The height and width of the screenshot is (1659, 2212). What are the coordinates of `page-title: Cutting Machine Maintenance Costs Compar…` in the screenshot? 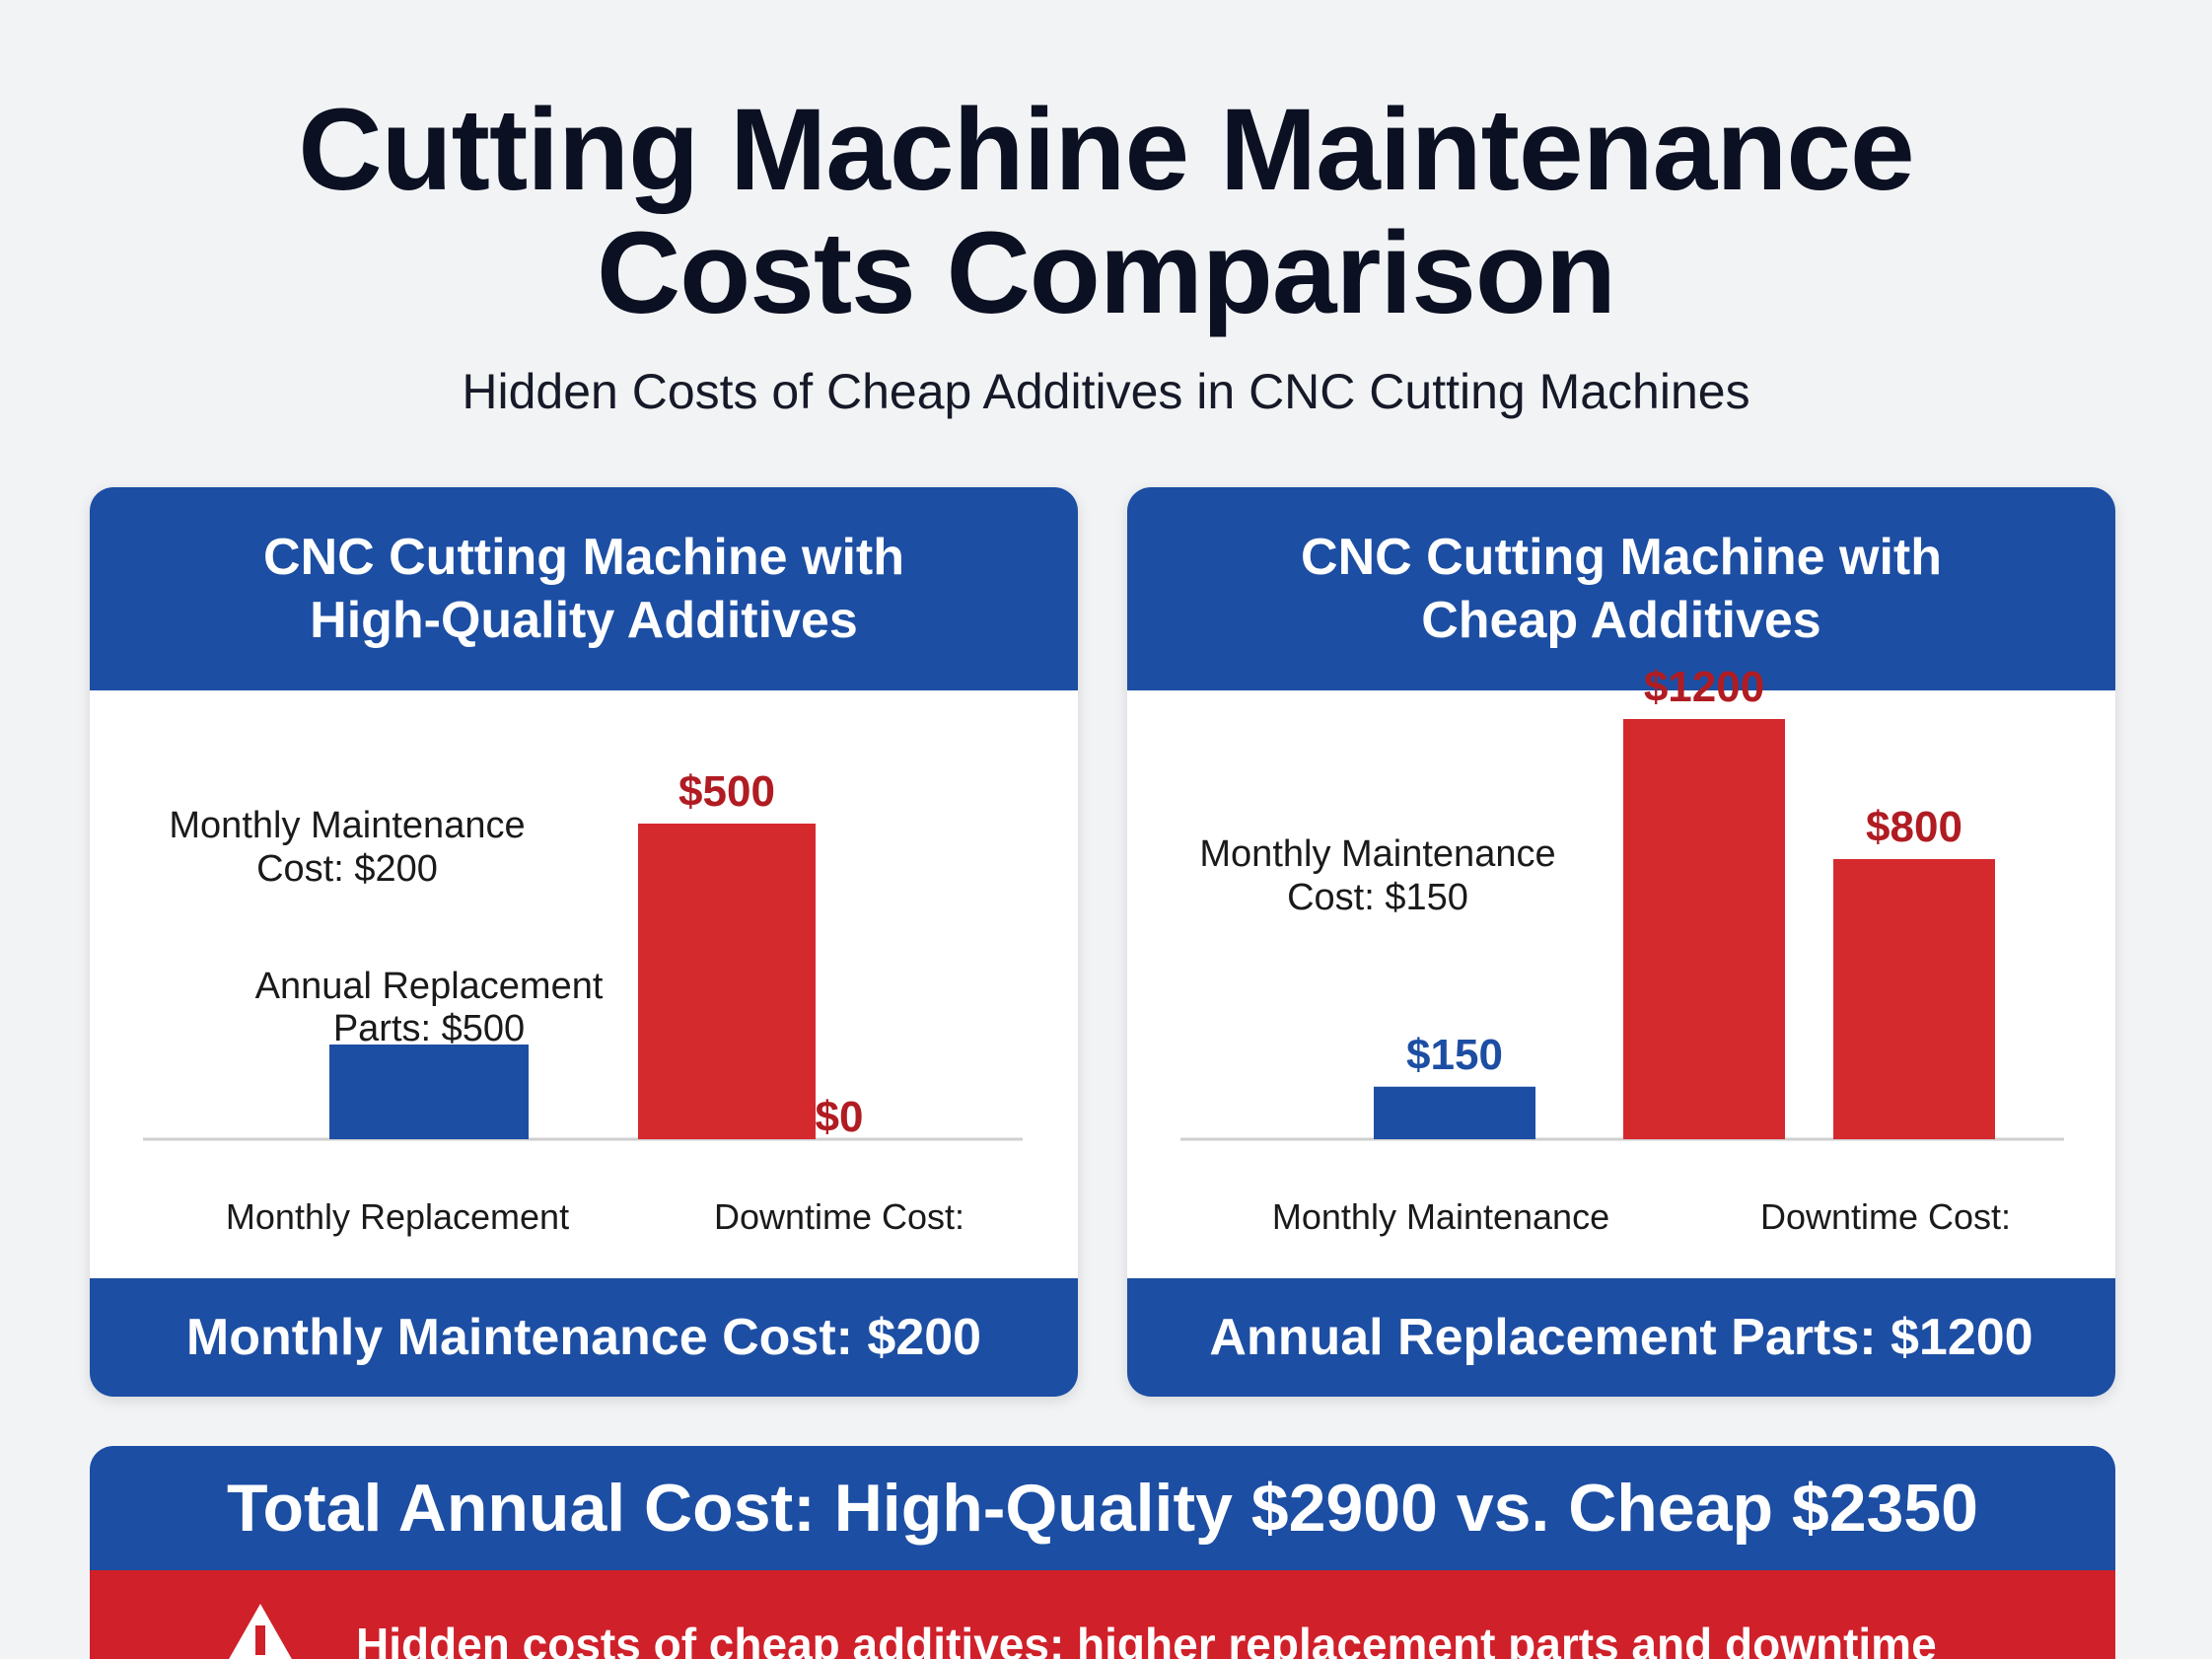 It's located at (1106, 212).